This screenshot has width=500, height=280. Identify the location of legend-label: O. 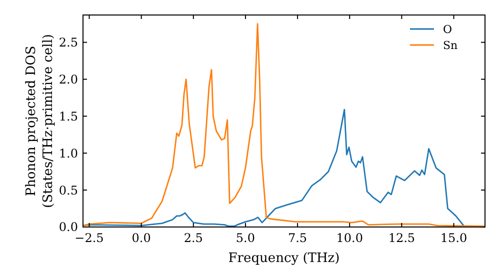
(447, 29).